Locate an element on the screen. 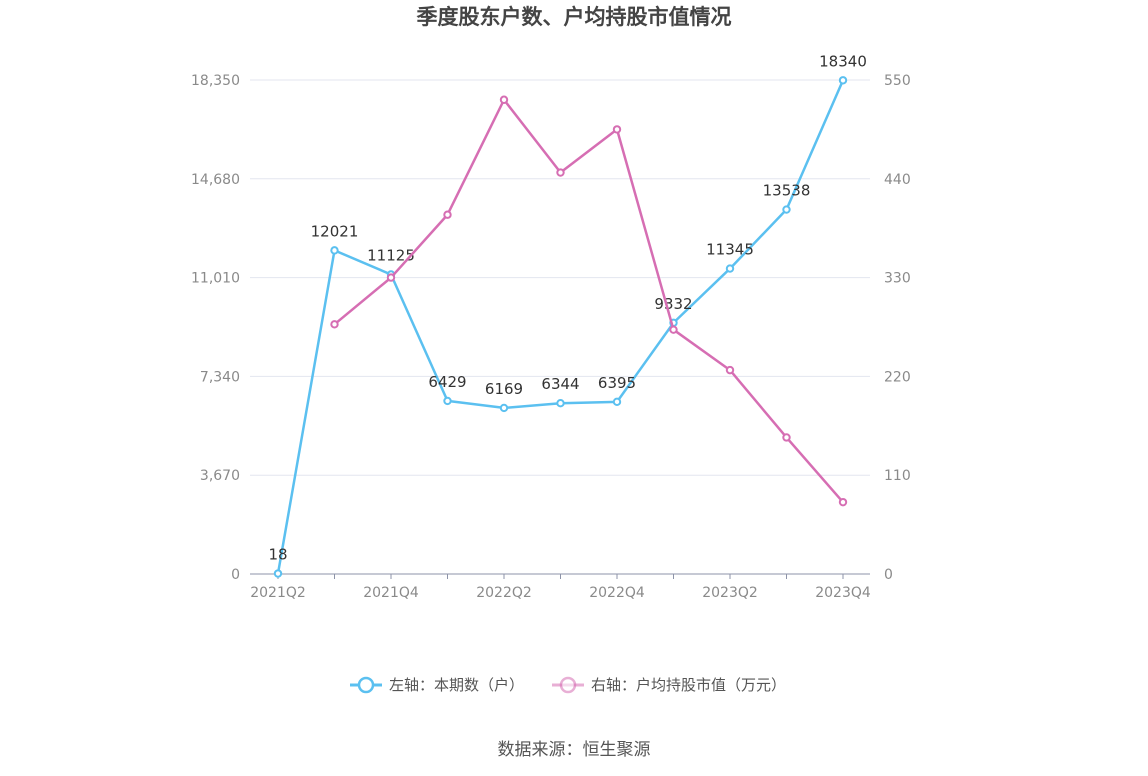 Image resolution: width=1148 pixels, height=776 pixels. legend-label: 左轴：本期数（户） is located at coordinates (456, 685).